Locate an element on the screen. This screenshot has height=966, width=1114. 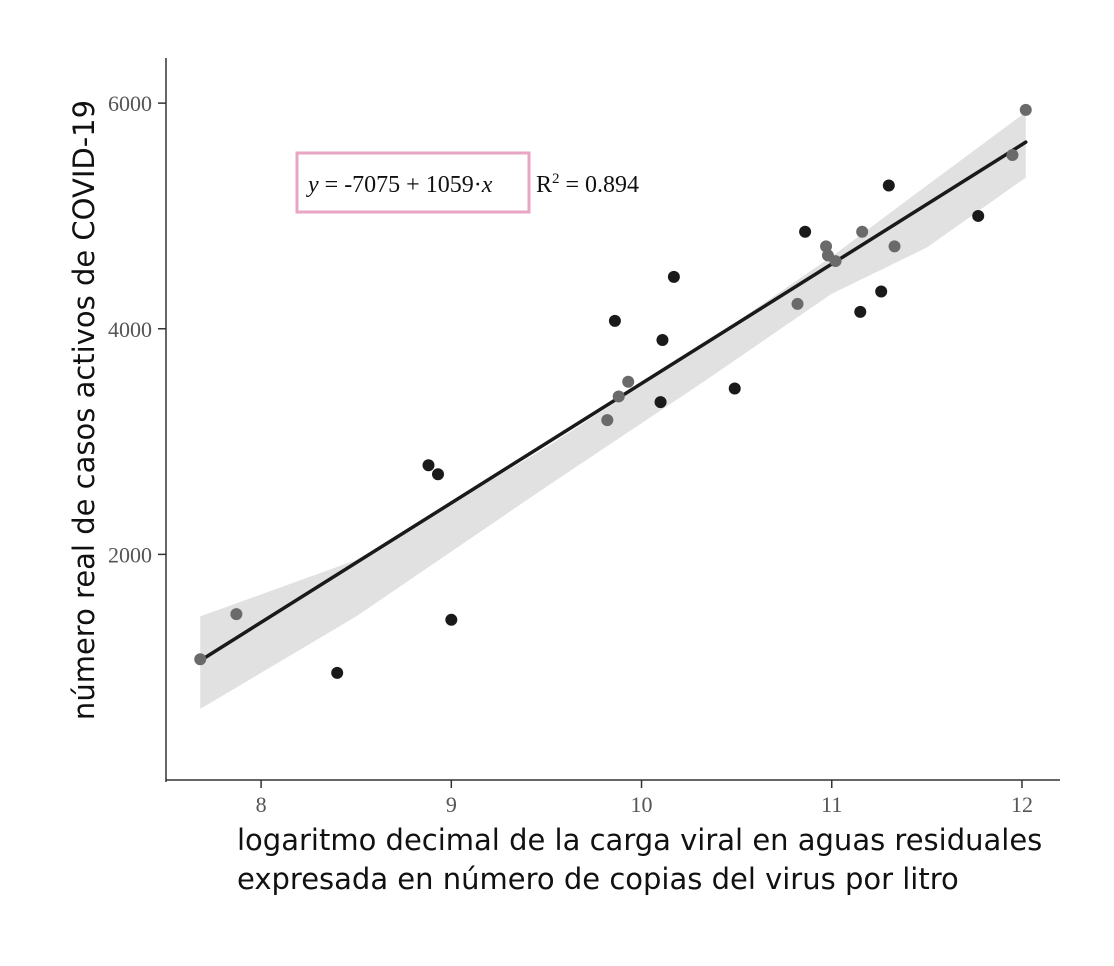
equation-formula: = -7075 + 1059· is located at coordinates (400, 185).